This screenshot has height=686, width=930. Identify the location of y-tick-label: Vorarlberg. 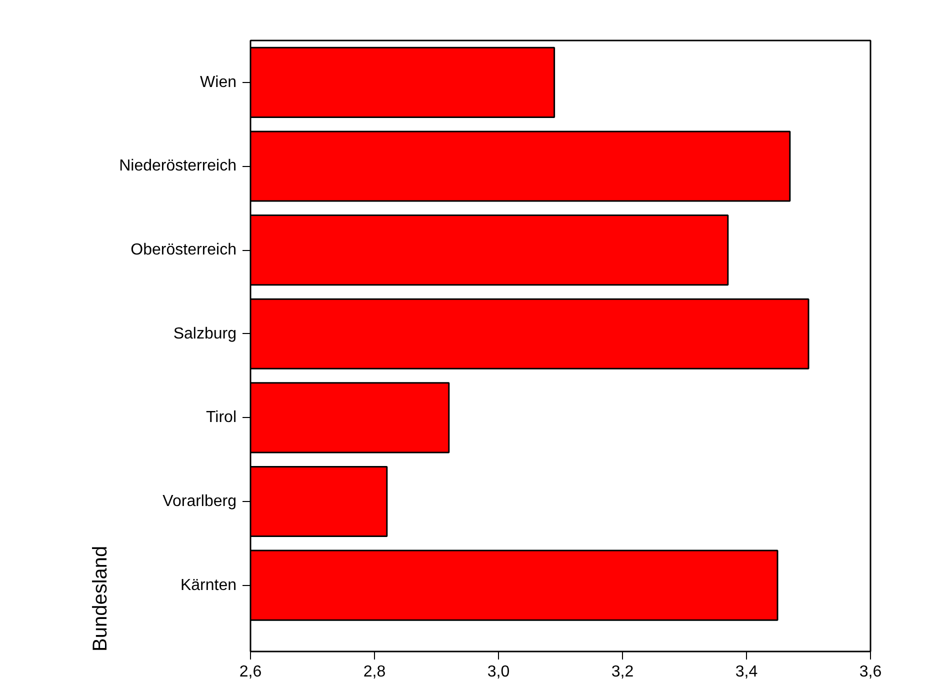
(199, 501).